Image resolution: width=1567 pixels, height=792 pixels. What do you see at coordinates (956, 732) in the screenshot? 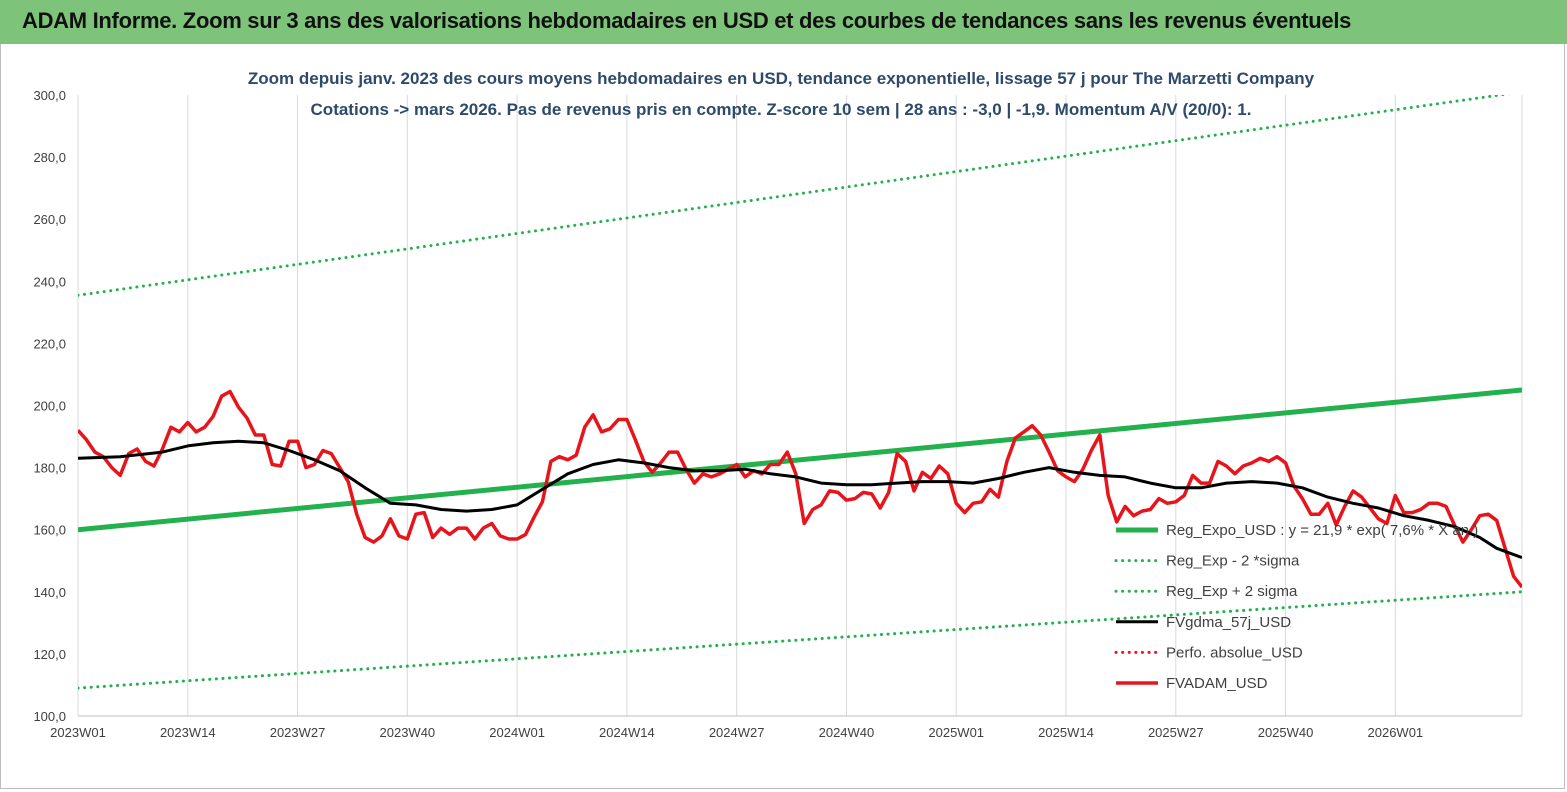
I see `x-tick-label: 2025W01` at bounding box center [956, 732].